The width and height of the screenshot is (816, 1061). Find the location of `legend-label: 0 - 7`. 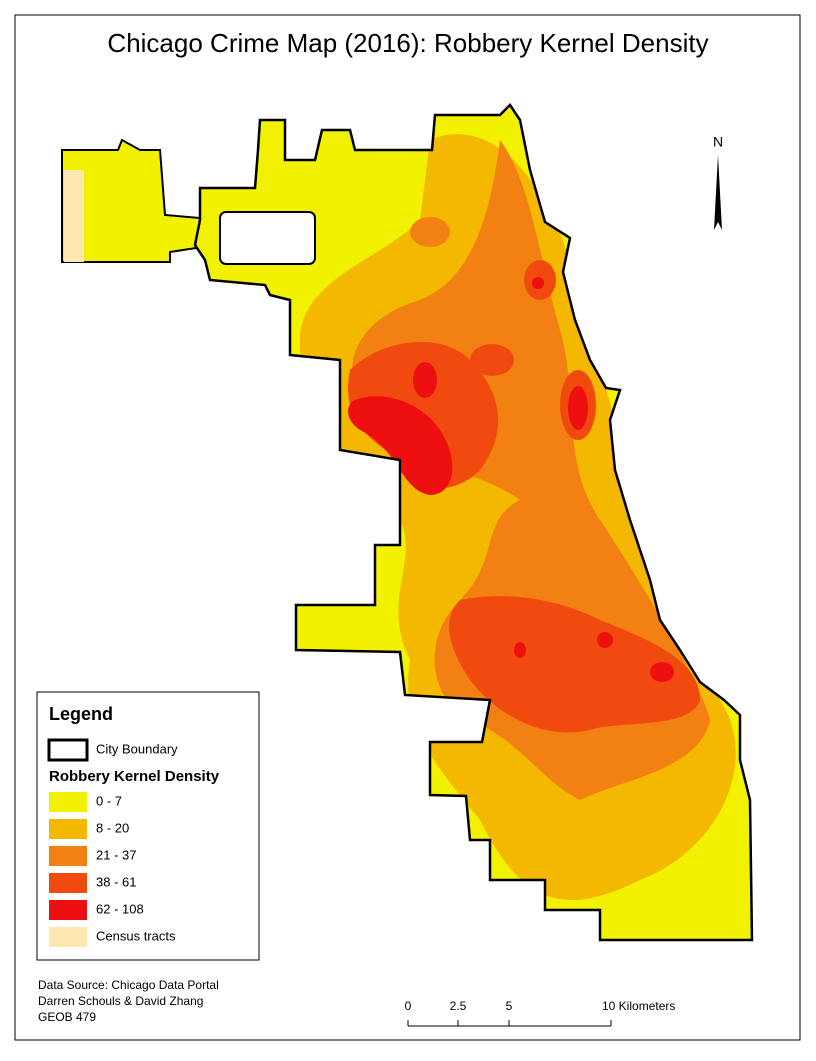

legend-label: 0 - 7 is located at coordinates (109, 800).